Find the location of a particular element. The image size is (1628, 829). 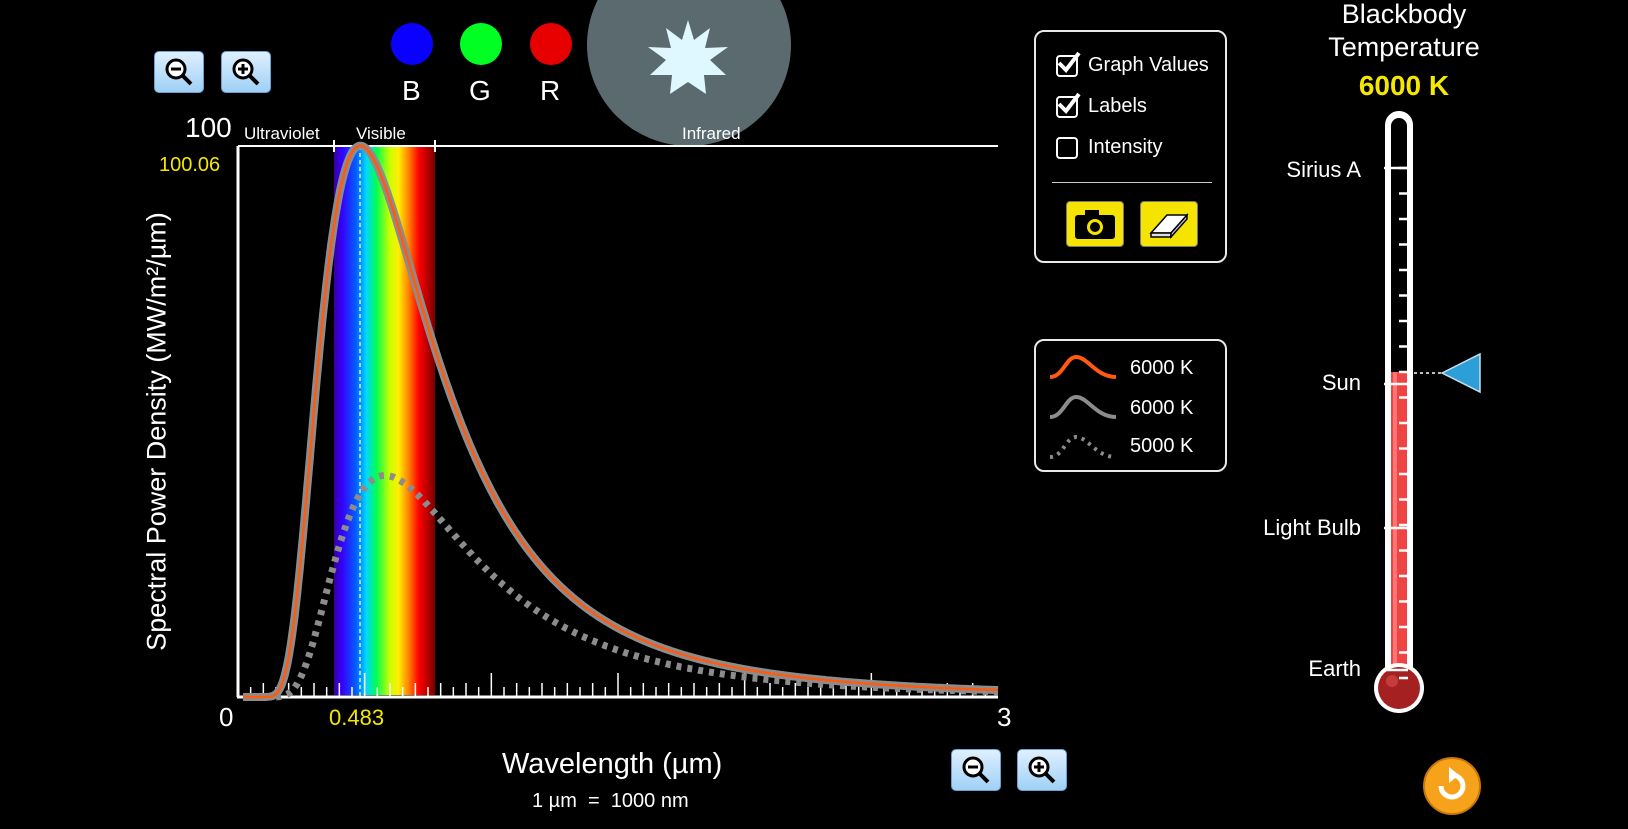

thermometer is located at coordinates (1426, 413).